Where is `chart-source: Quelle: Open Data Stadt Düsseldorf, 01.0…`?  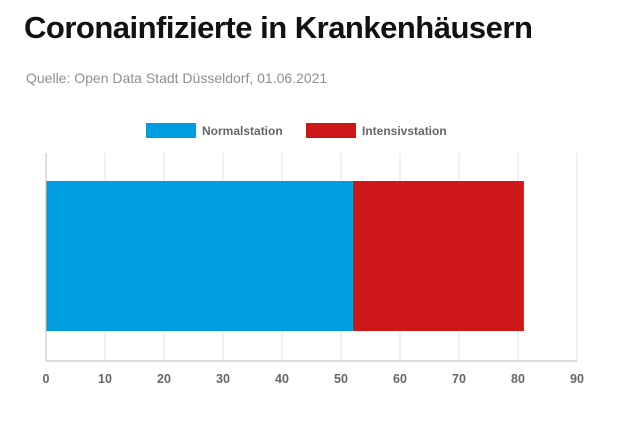
chart-source: Quelle: Open Data Stadt Düsseldorf, 01.0… is located at coordinates (177, 78).